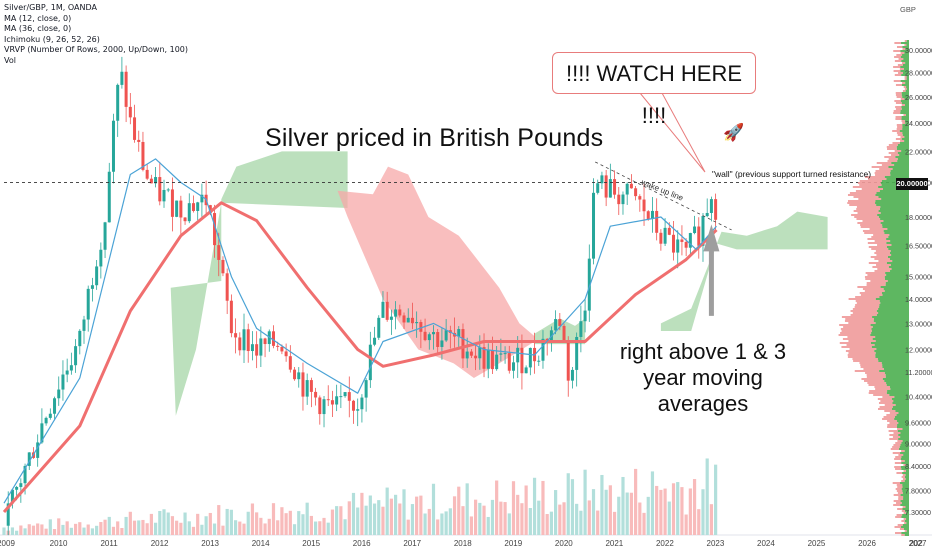 The height and width of the screenshot is (550, 932). Describe the element at coordinates (38, 18) in the screenshot. I see `legend-ma12: MA (12, close, 0)` at that location.